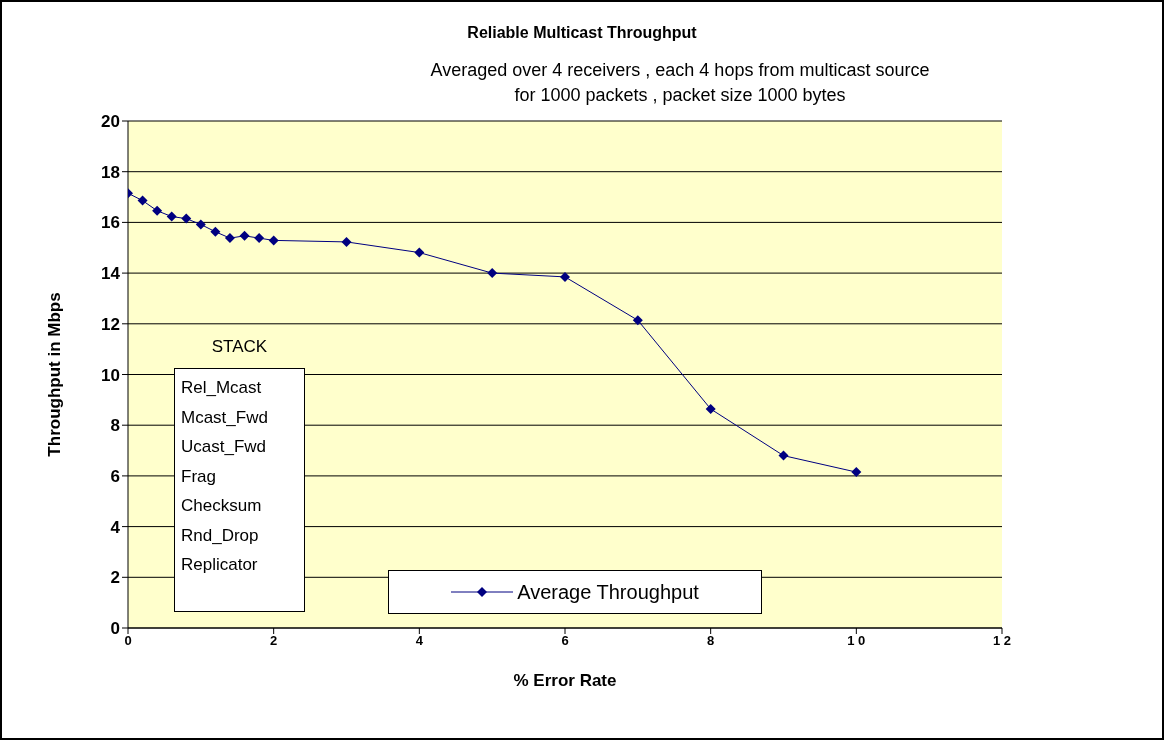 Image resolution: width=1164 pixels, height=740 pixels. I want to click on x-tick-label: 0, so click(128, 641).